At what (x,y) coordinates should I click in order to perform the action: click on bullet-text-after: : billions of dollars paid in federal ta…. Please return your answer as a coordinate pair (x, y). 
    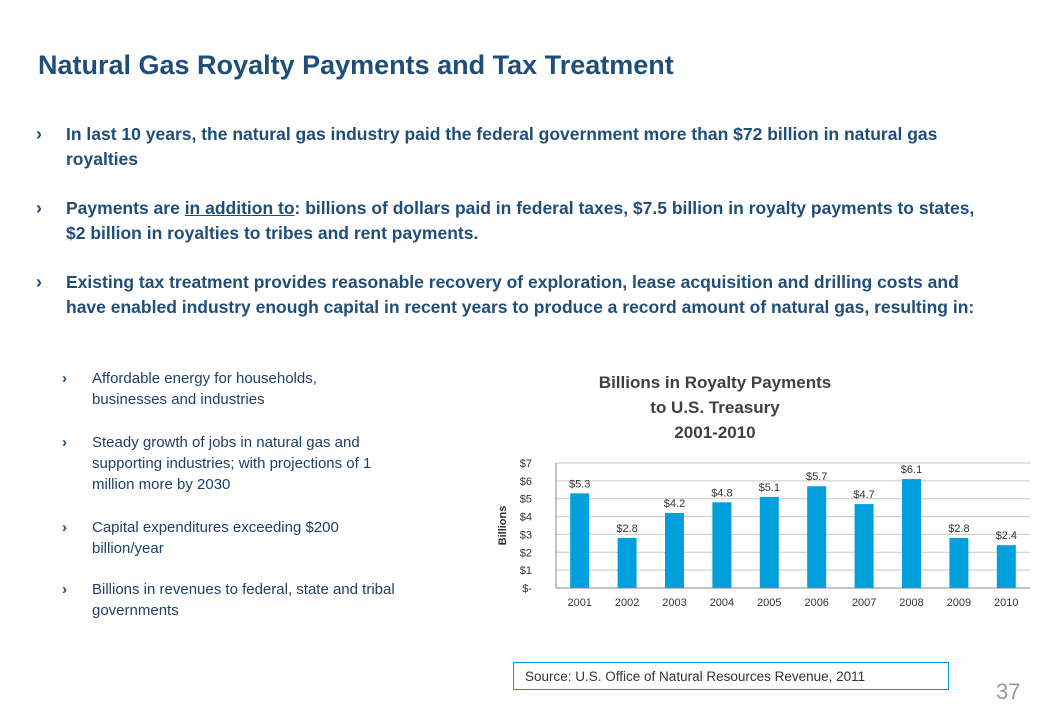
    Looking at the image, I should click on (520, 220).